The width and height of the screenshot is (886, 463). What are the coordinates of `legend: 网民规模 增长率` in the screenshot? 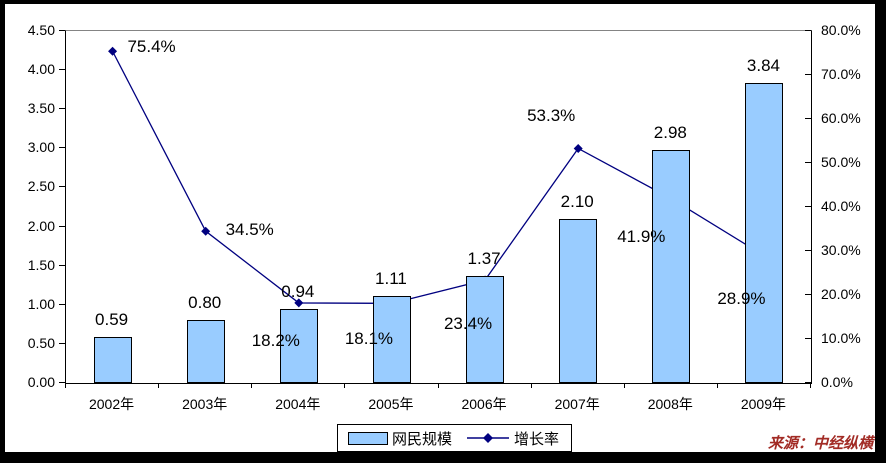 It's located at (455, 438).